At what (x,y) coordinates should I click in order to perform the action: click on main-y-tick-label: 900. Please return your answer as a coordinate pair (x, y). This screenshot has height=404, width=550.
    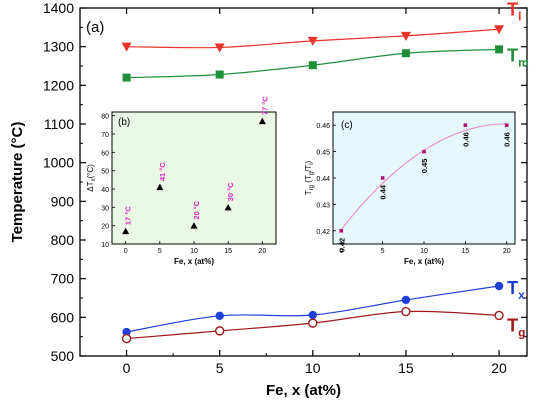
    Looking at the image, I should click on (63, 201).